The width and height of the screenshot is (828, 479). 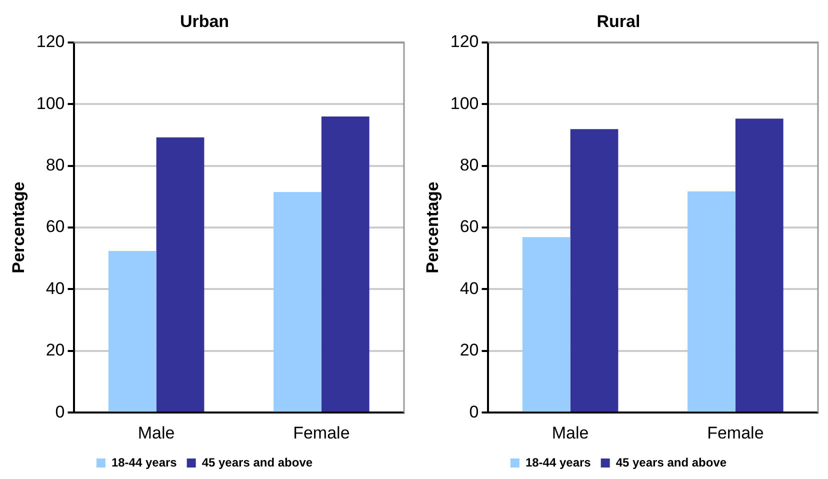 What do you see at coordinates (205, 21) in the screenshot?
I see `chart-title: Urban` at bounding box center [205, 21].